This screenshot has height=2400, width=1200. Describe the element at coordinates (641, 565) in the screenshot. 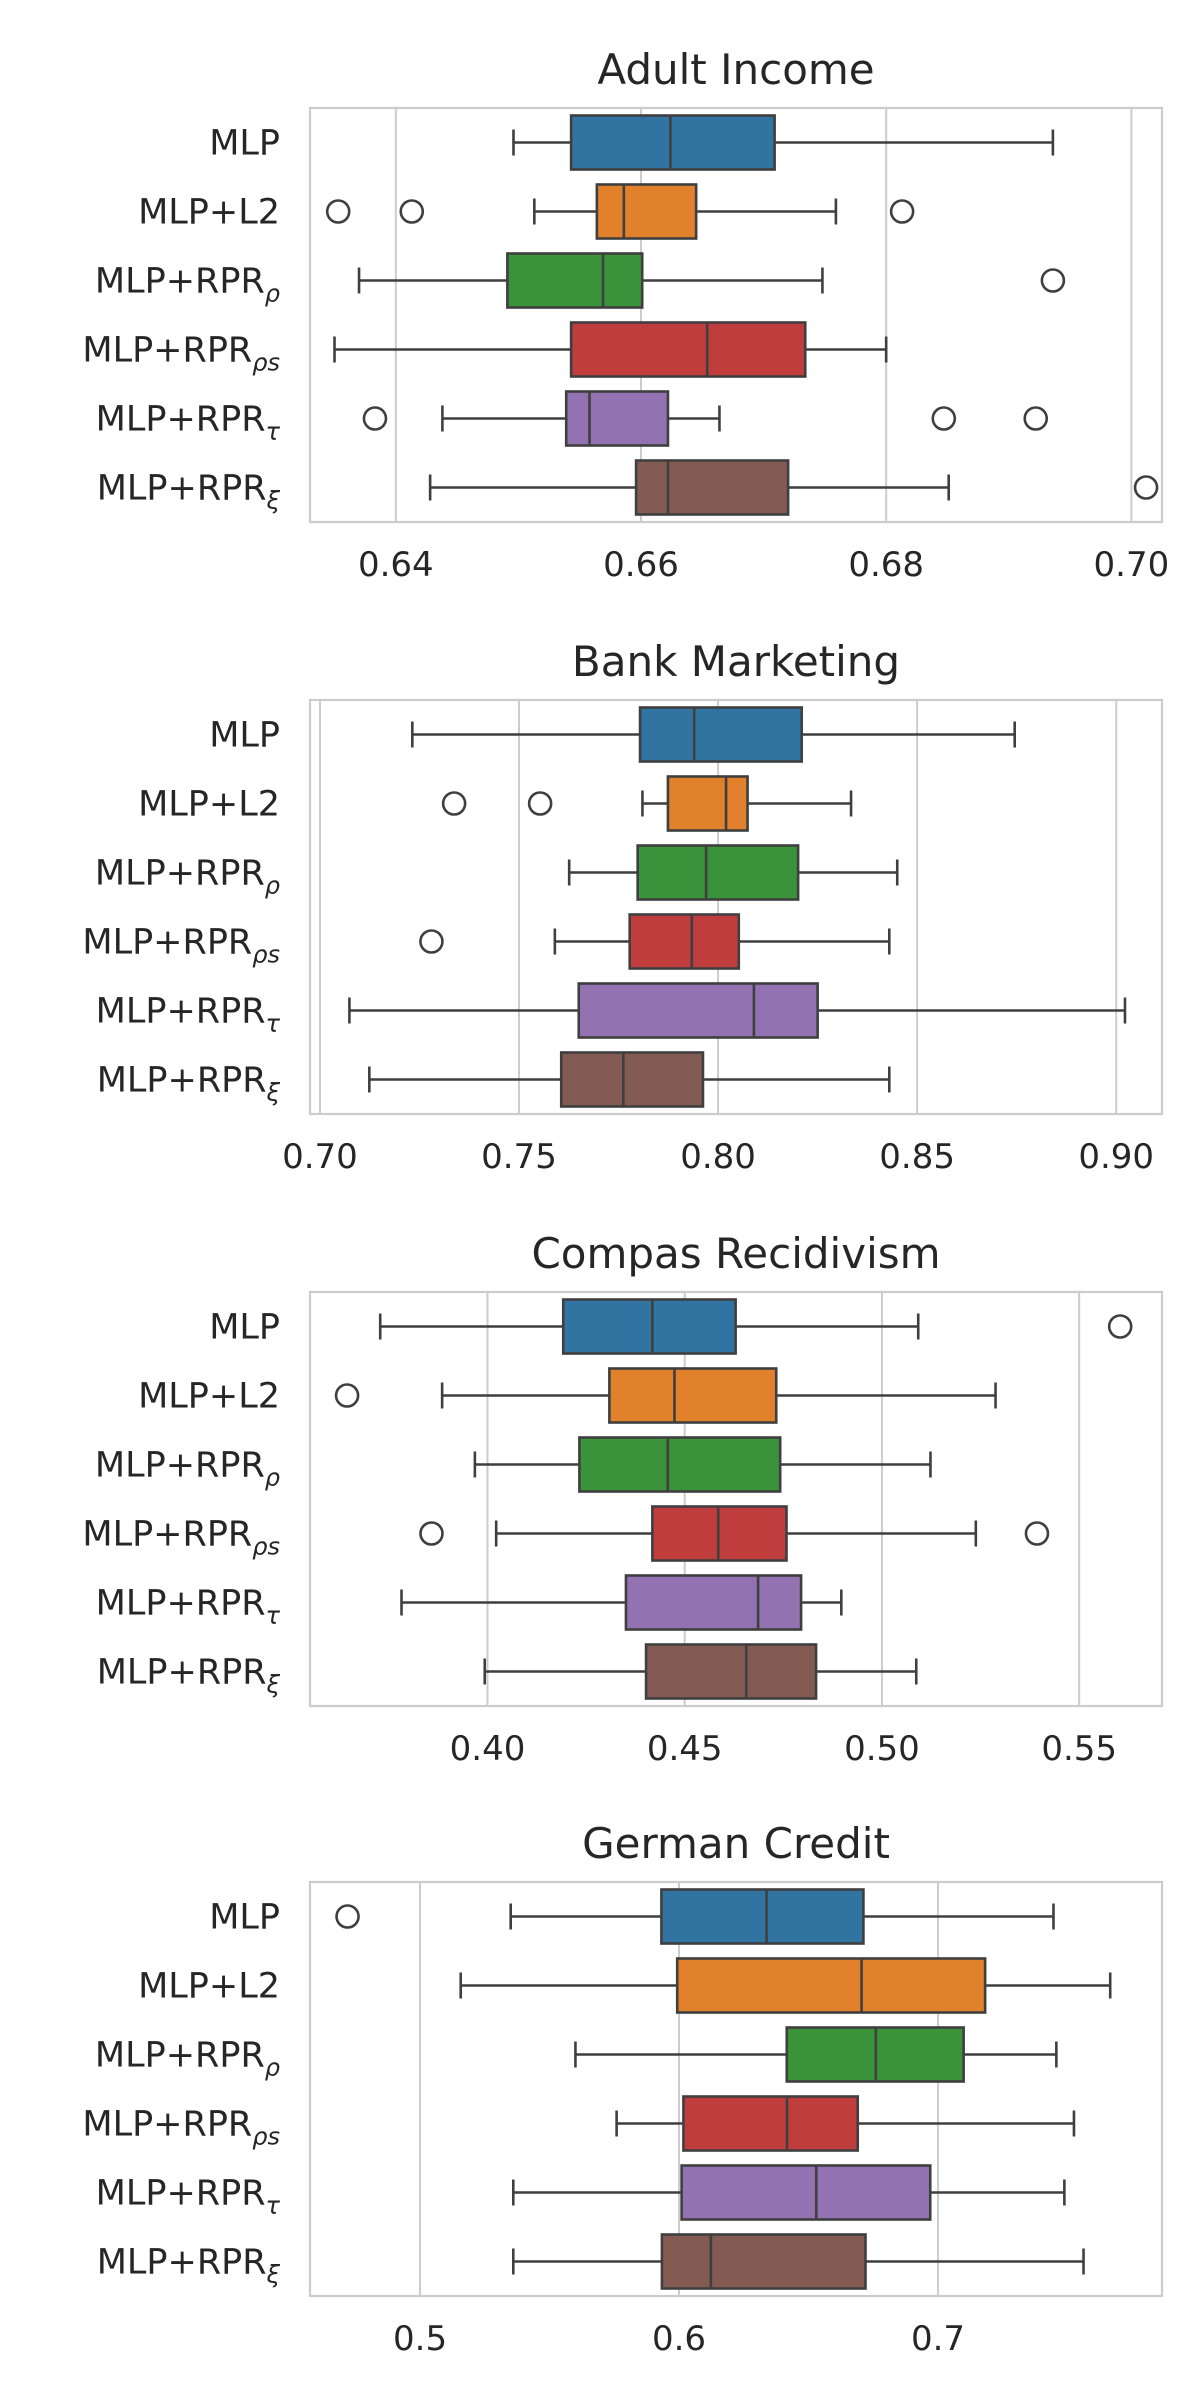

I see `x-tick-label: 0.66` at that location.